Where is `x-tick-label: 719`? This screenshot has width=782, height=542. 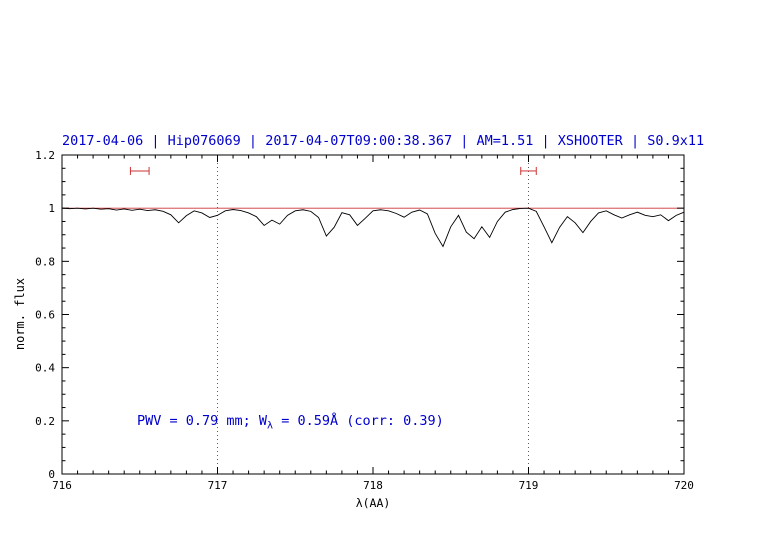
x-tick-label: 719 is located at coordinates (529, 485).